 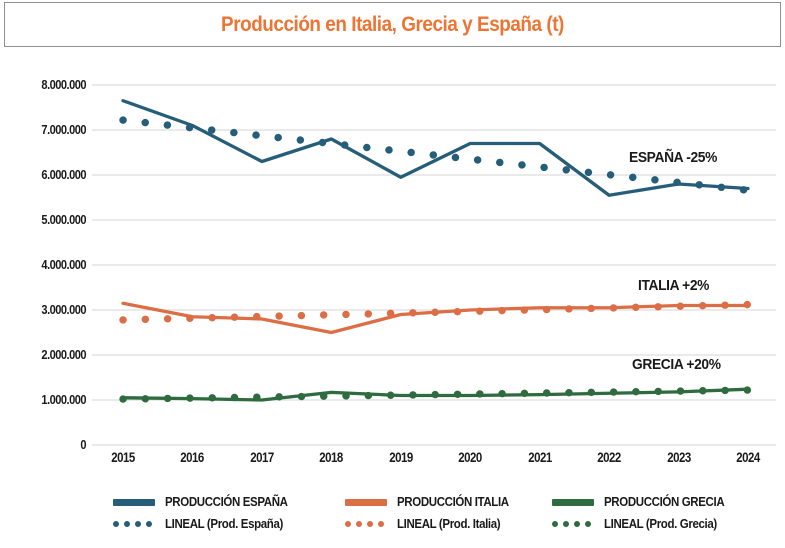 I want to click on x-tick-label: 2018, so click(x=331, y=457).